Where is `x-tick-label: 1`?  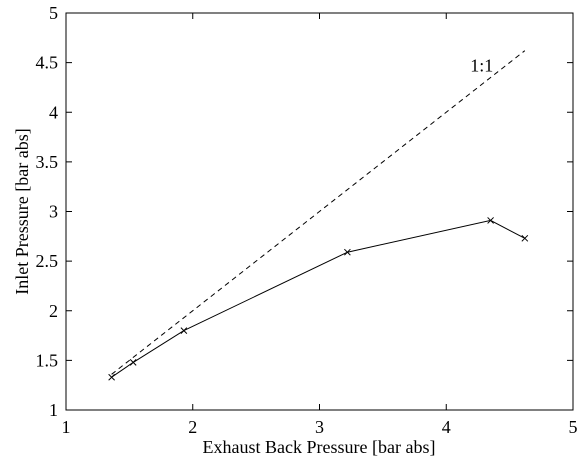 x-tick-label: 1 is located at coordinates (66, 427).